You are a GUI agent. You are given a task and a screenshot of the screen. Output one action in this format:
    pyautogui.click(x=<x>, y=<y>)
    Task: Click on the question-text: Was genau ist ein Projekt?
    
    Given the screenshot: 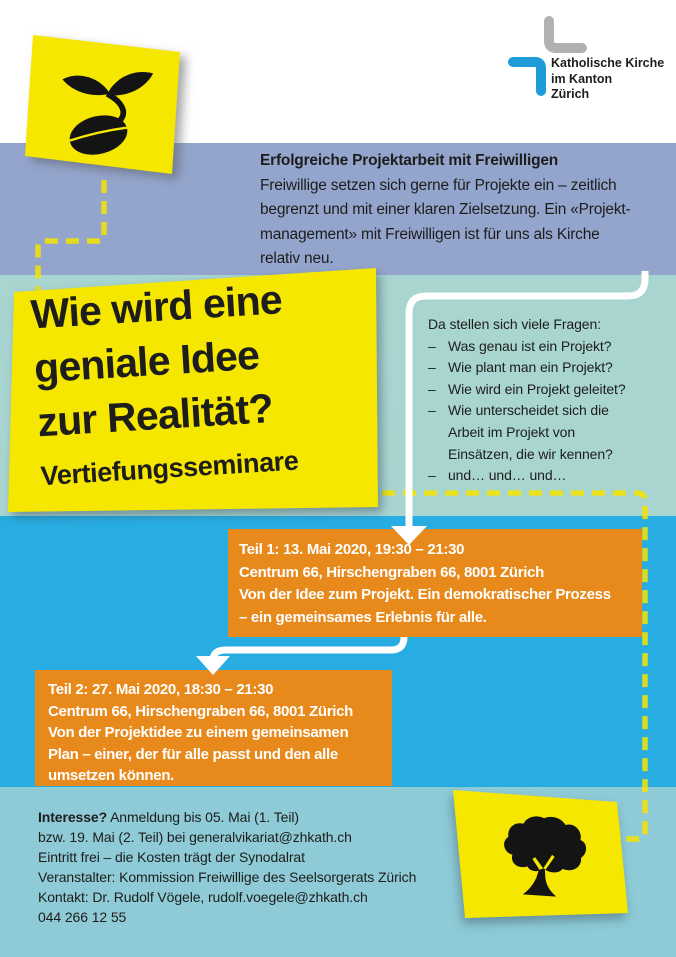 What is the action you would take?
    pyautogui.click(x=530, y=345)
    